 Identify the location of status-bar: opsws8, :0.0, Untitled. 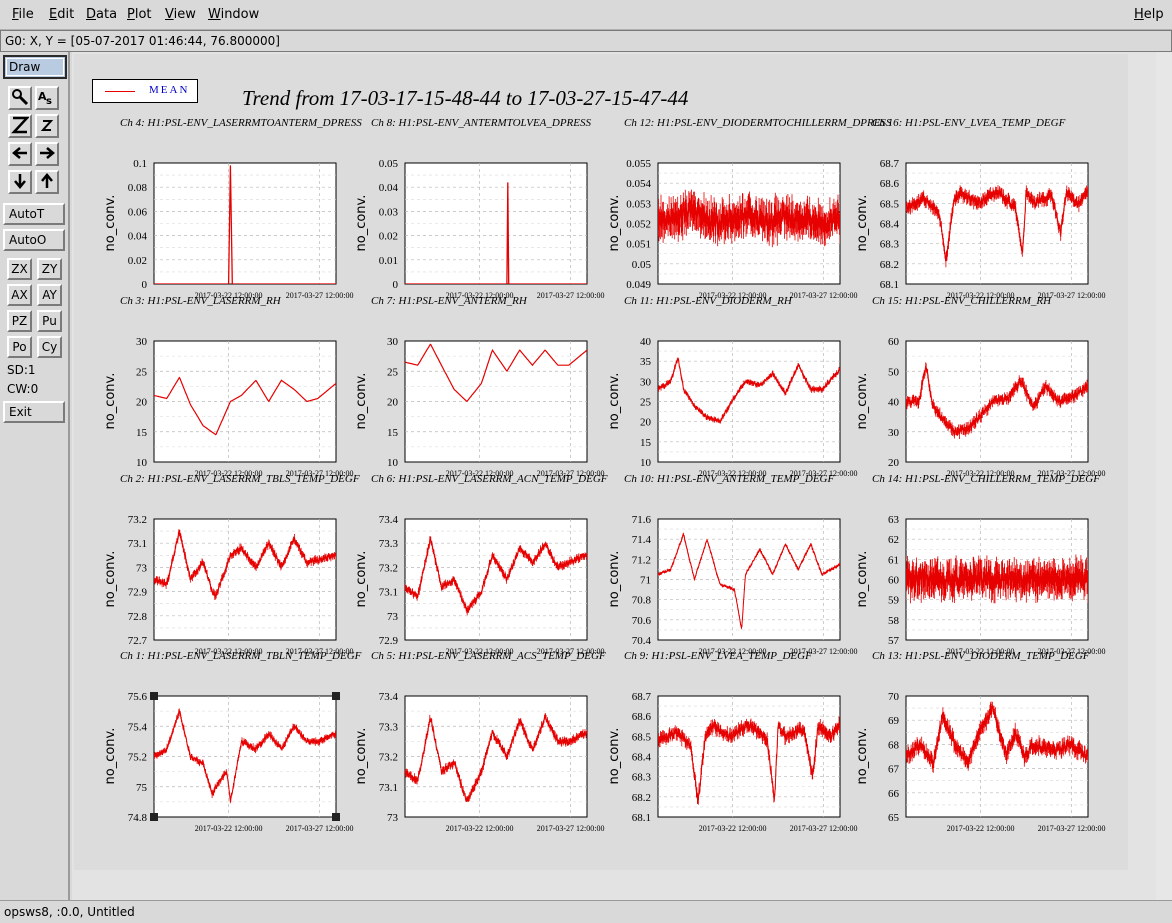
(586, 911).